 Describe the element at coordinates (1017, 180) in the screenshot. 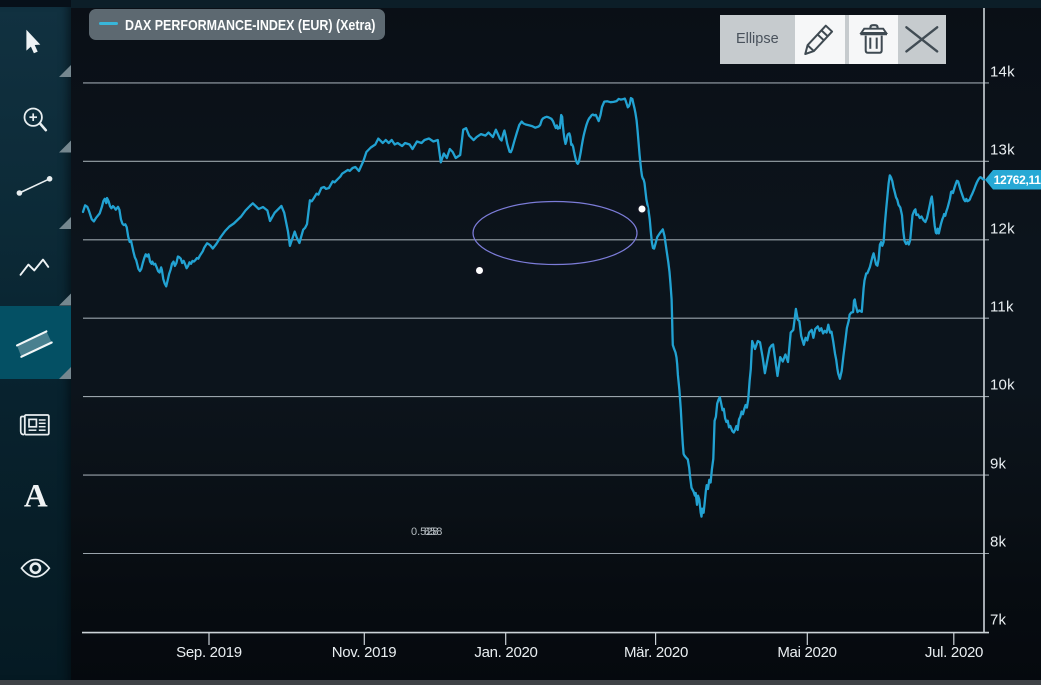

I see `svg-text: 12762,11` at that location.